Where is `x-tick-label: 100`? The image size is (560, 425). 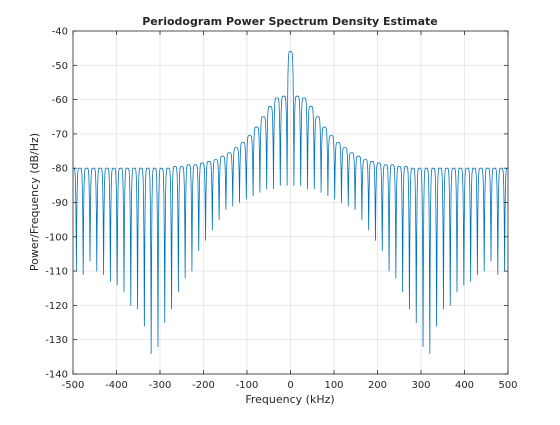
x-tick-label: 100 is located at coordinates (333, 385).